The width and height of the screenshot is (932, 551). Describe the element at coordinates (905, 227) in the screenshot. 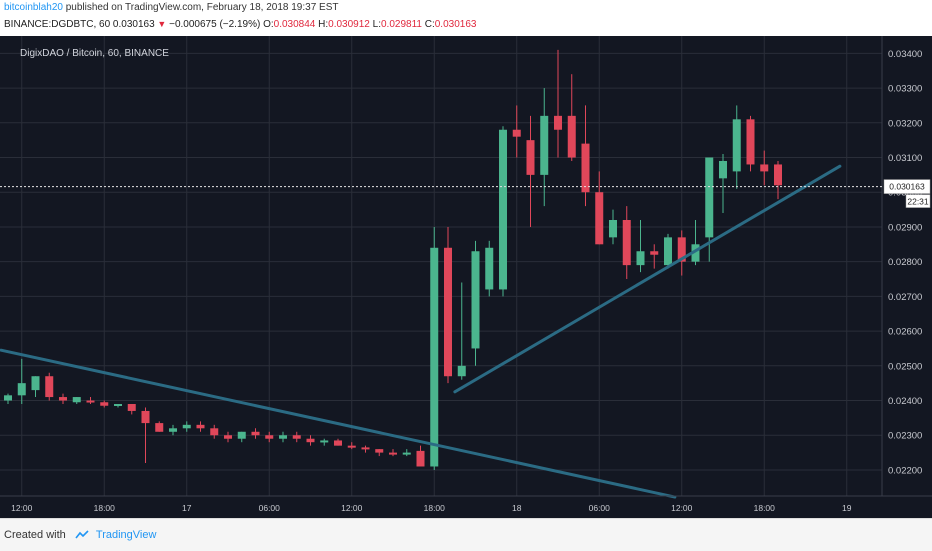

I see `y-tick-label: 0.02900` at that location.